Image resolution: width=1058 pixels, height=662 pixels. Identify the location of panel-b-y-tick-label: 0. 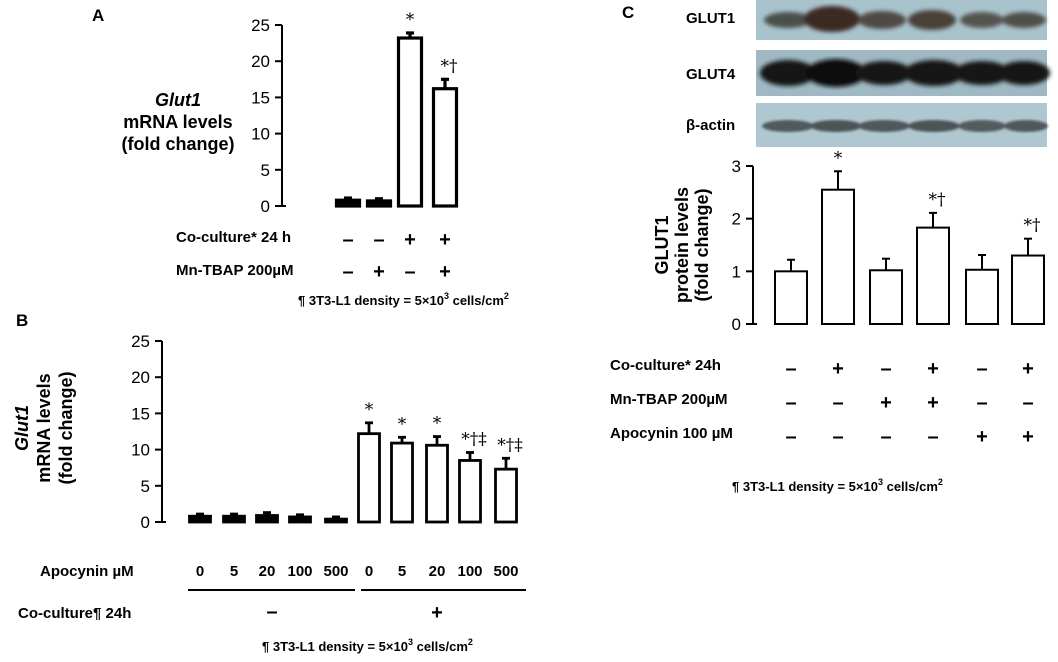
(145, 522).